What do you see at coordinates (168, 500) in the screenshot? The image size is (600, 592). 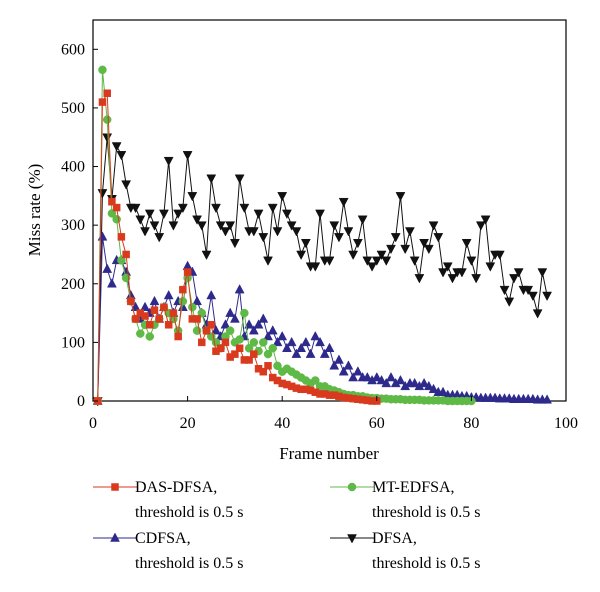 I see `legend-item: DAS-DFSA, threshold is 0.5 s` at bounding box center [168, 500].